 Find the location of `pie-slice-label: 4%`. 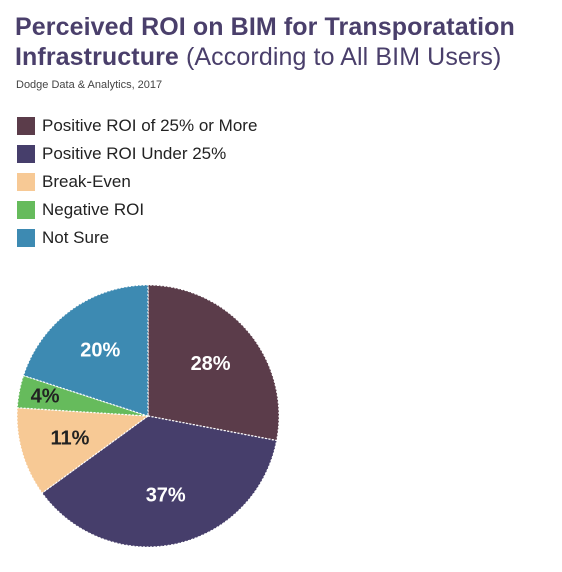

pie-slice-label: 4% is located at coordinates (45, 396).